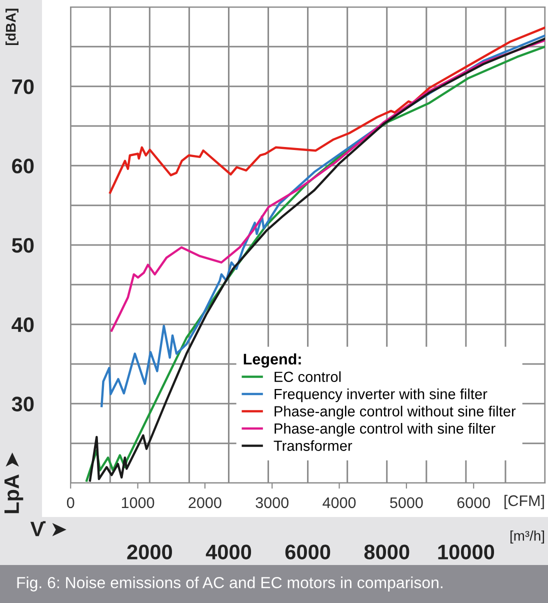 The width and height of the screenshot is (548, 603). What do you see at coordinates (387, 552) in the screenshot?
I see `x-tick-label: 8000` at bounding box center [387, 552].